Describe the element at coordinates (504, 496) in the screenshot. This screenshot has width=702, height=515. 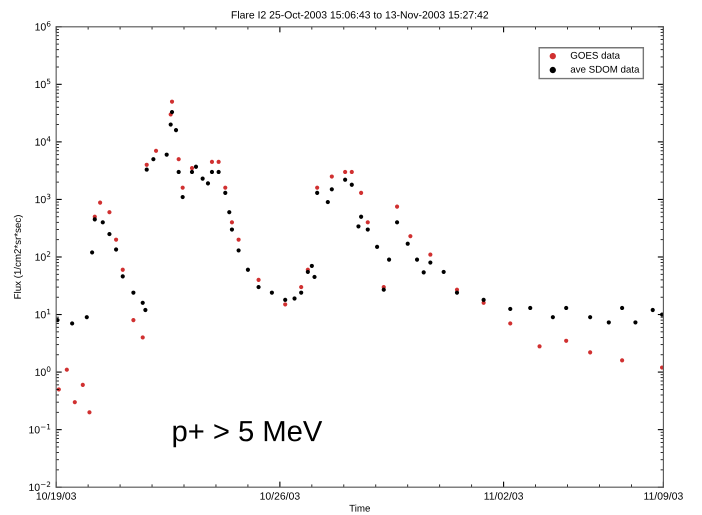
I see `x-tick-label: 11/02/03` at that location.